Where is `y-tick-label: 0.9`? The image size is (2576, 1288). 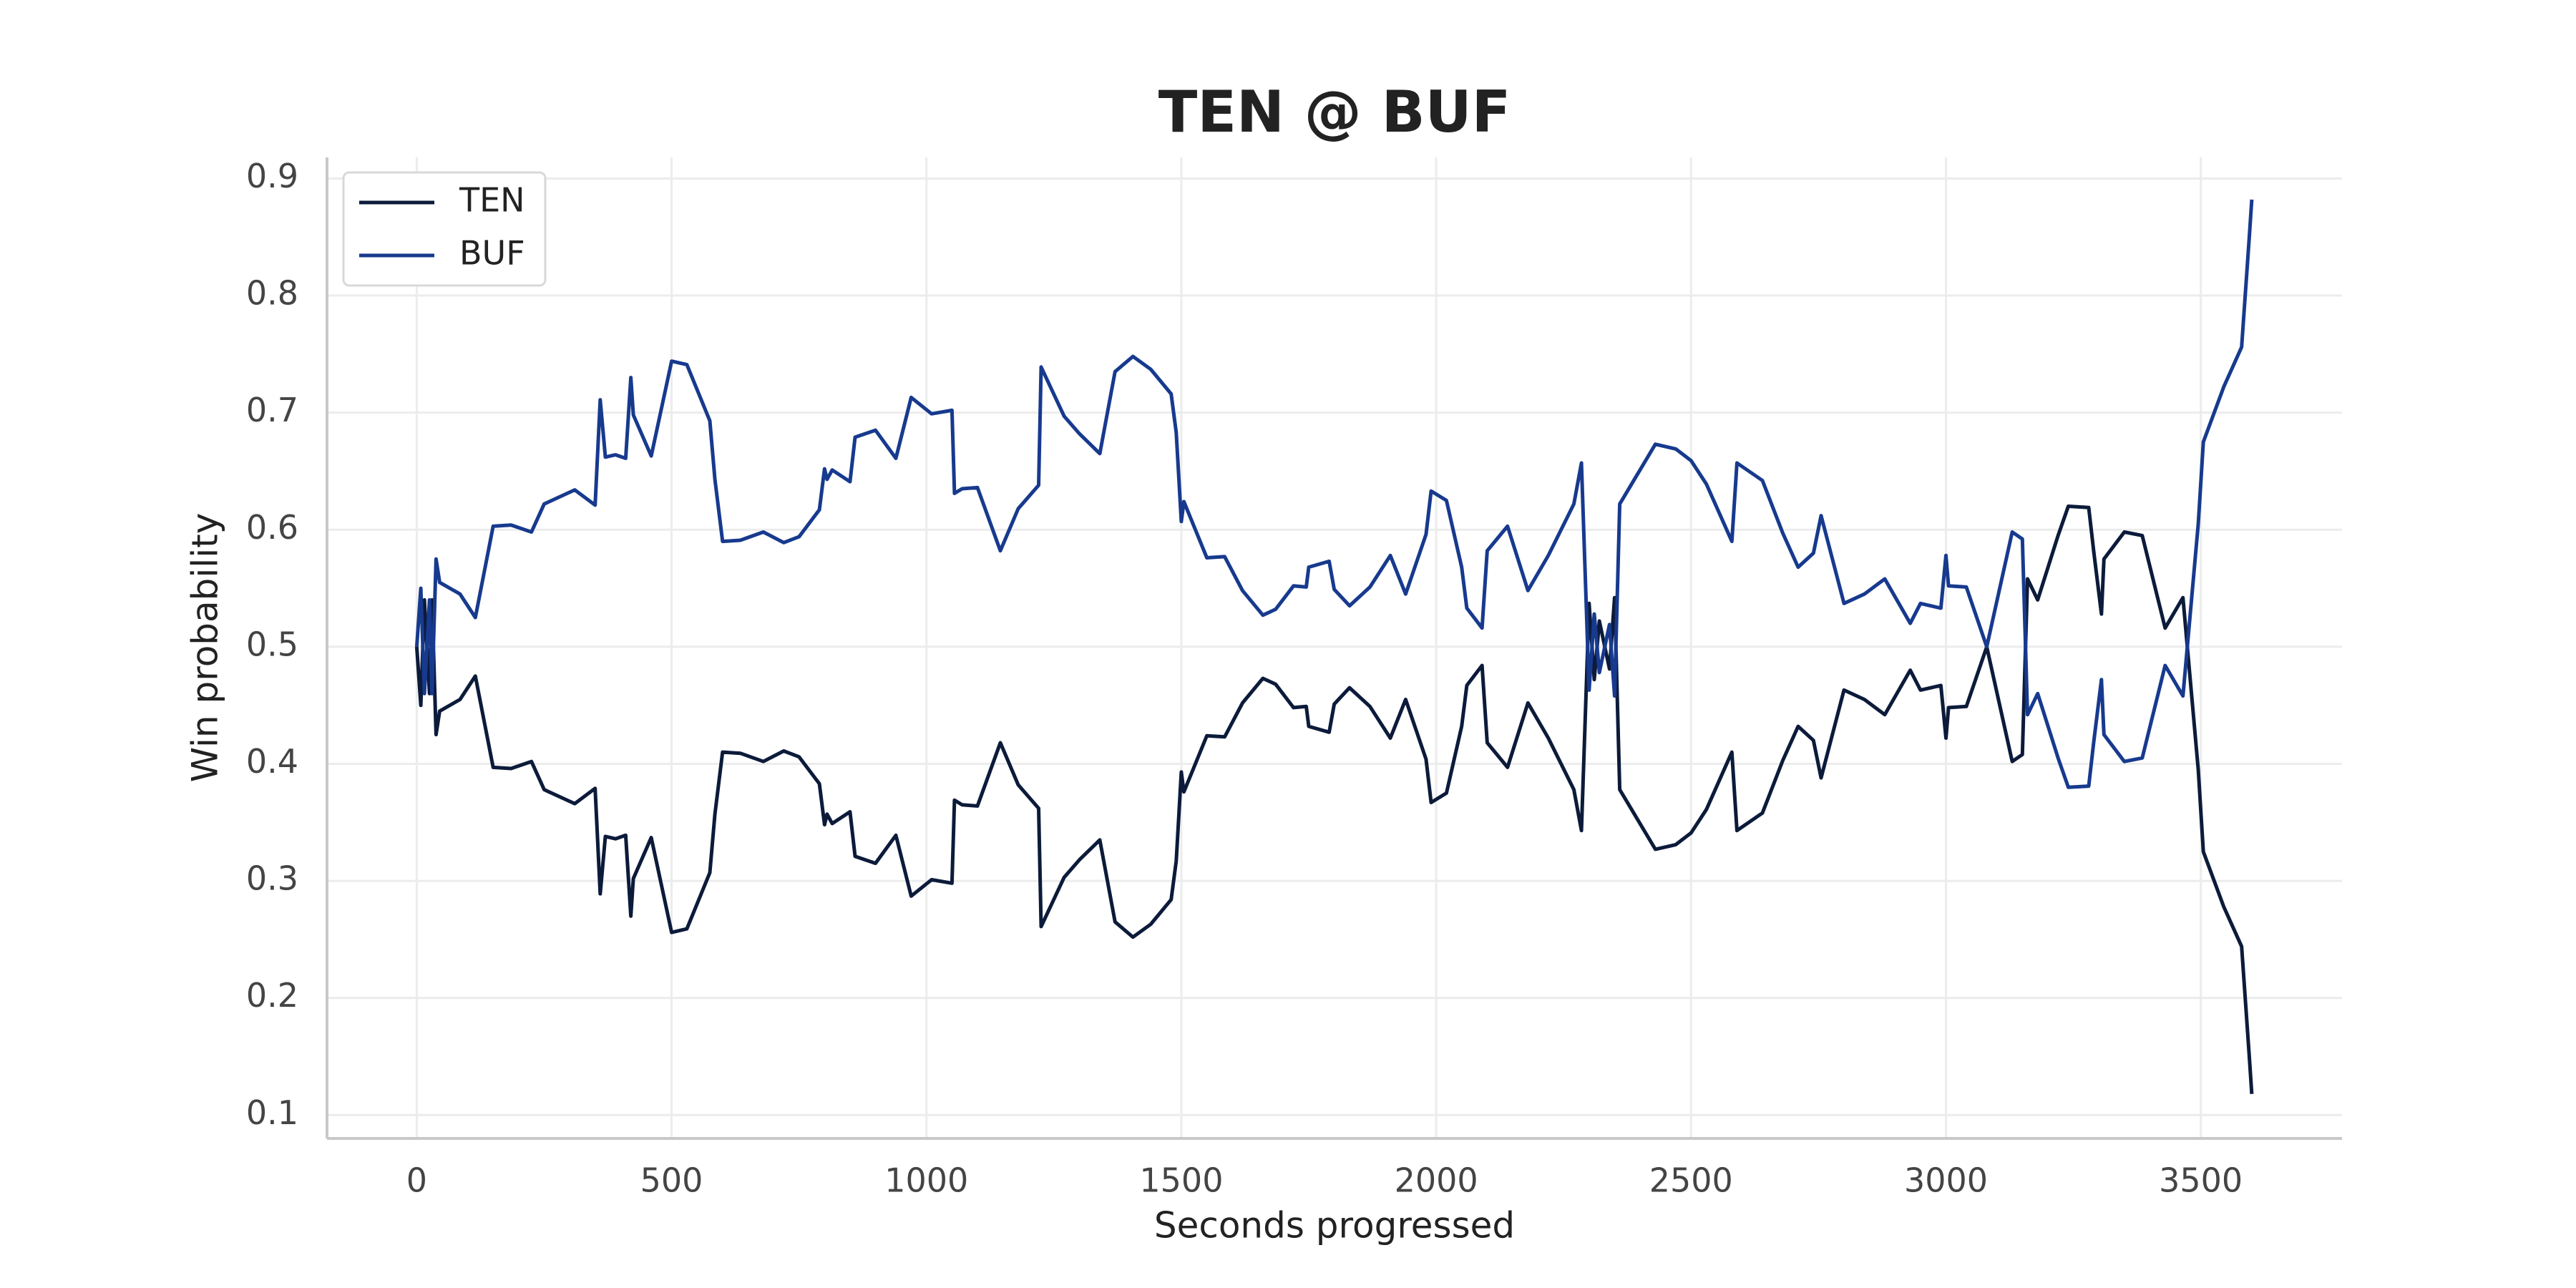
y-tick-label: 0.9 is located at coordinates (272, 176).